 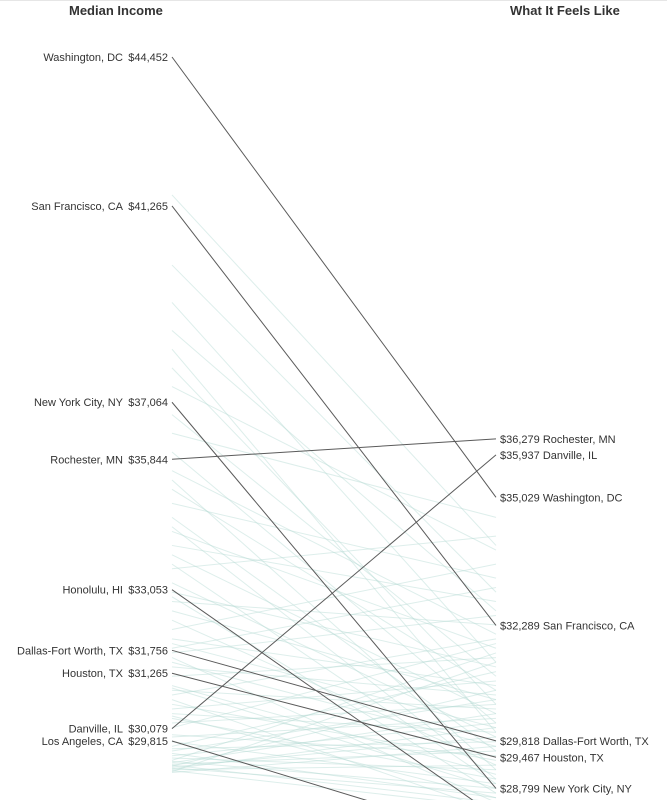 What do you see at coordinates (148, 742) in the screenshot?
I see `left-value-label: $29,815` at bounding box center [148, 742].